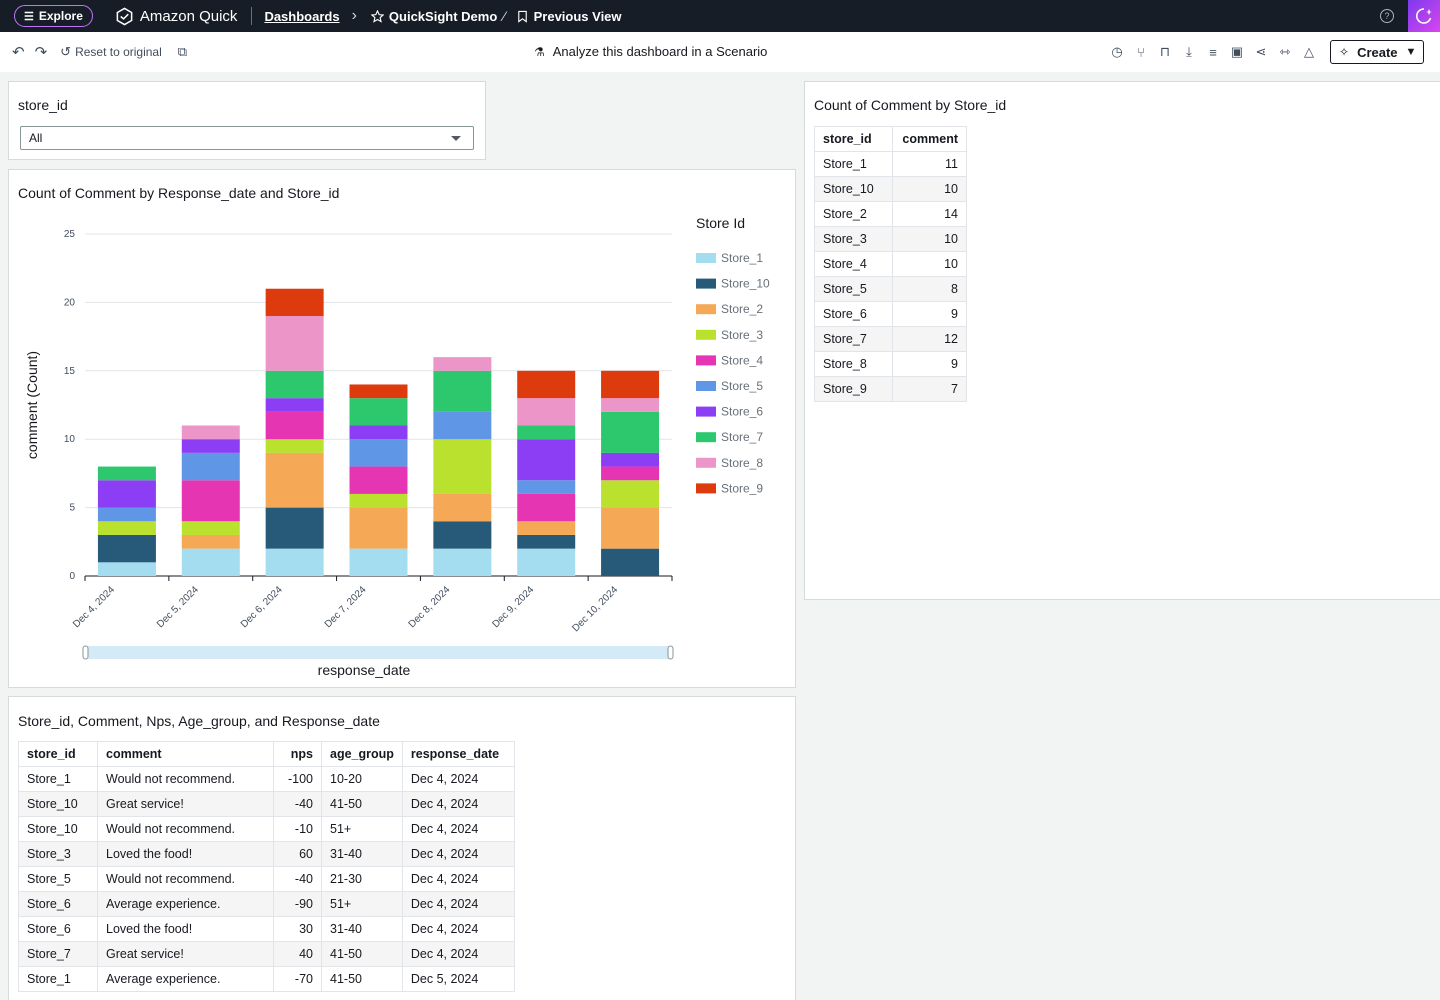 This screenshot has height=1000, width=1440. What do you see at coordinates (742, 335) in the screenshot?
I see `legend-item-label: Store_3` at bounding box center [742, 335].